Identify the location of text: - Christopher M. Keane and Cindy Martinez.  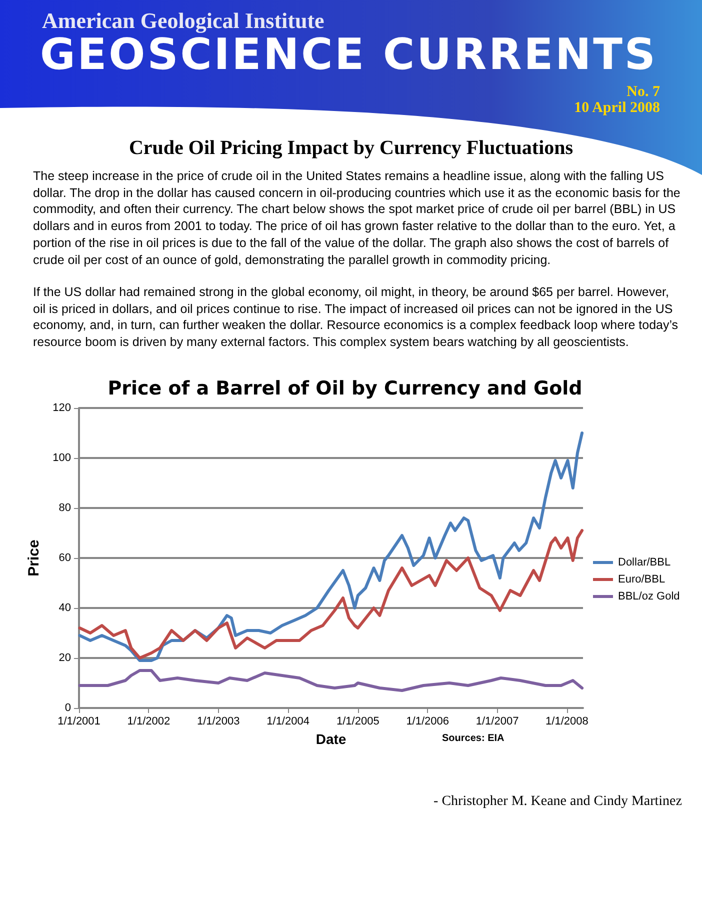
(558, 802).